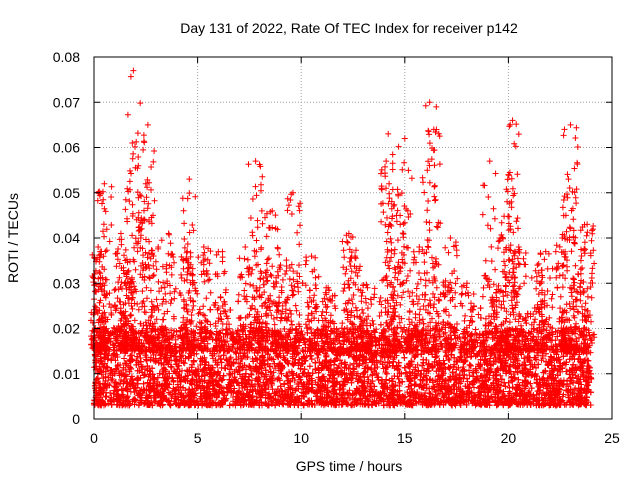 Image resolution: width=640 pixels, height=480 pixels. I want to click on y-tick-label: 0, so click(76, 419).